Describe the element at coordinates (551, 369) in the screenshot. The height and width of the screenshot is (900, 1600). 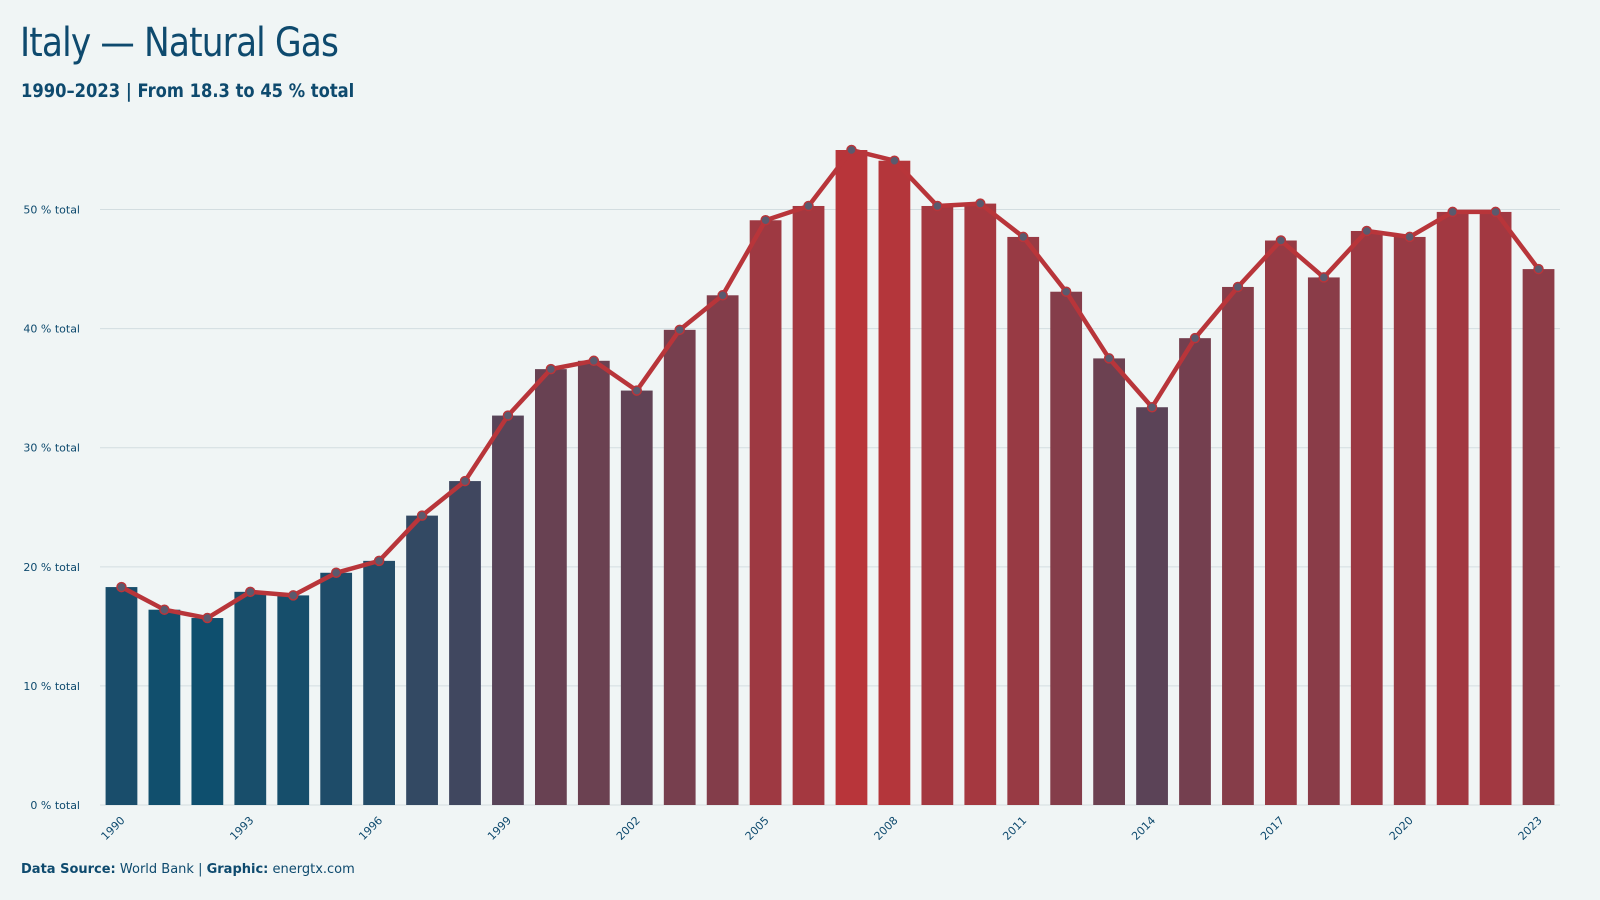
I see `marker-2000` at that location.